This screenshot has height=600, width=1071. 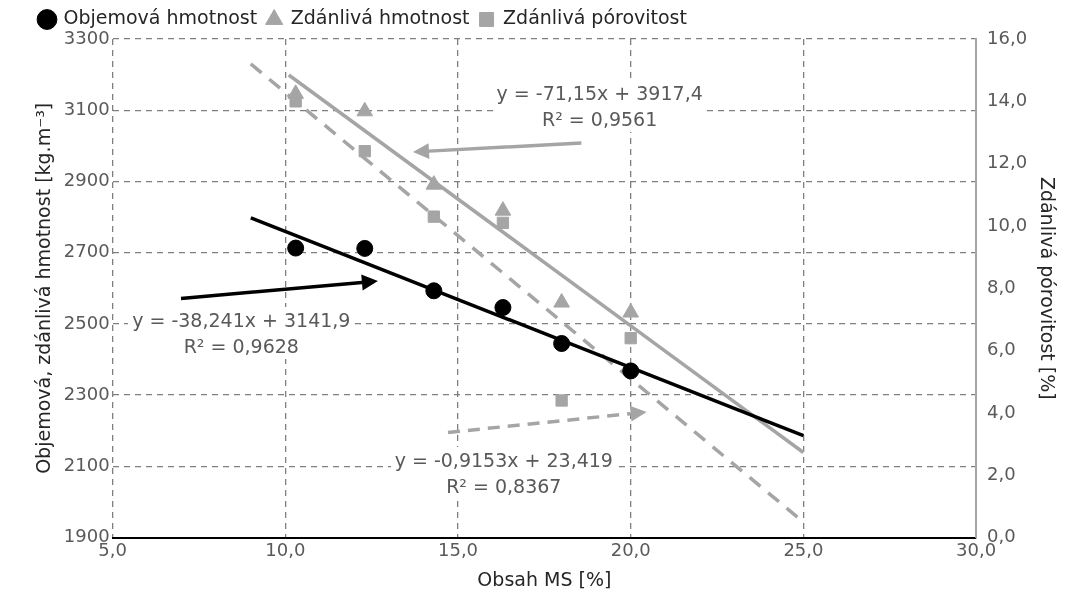 What do you see at coordinates (1007, 99) in the screenshot?
I see `y2-tick-label: 14,0` at bounding box center [1007, 99].